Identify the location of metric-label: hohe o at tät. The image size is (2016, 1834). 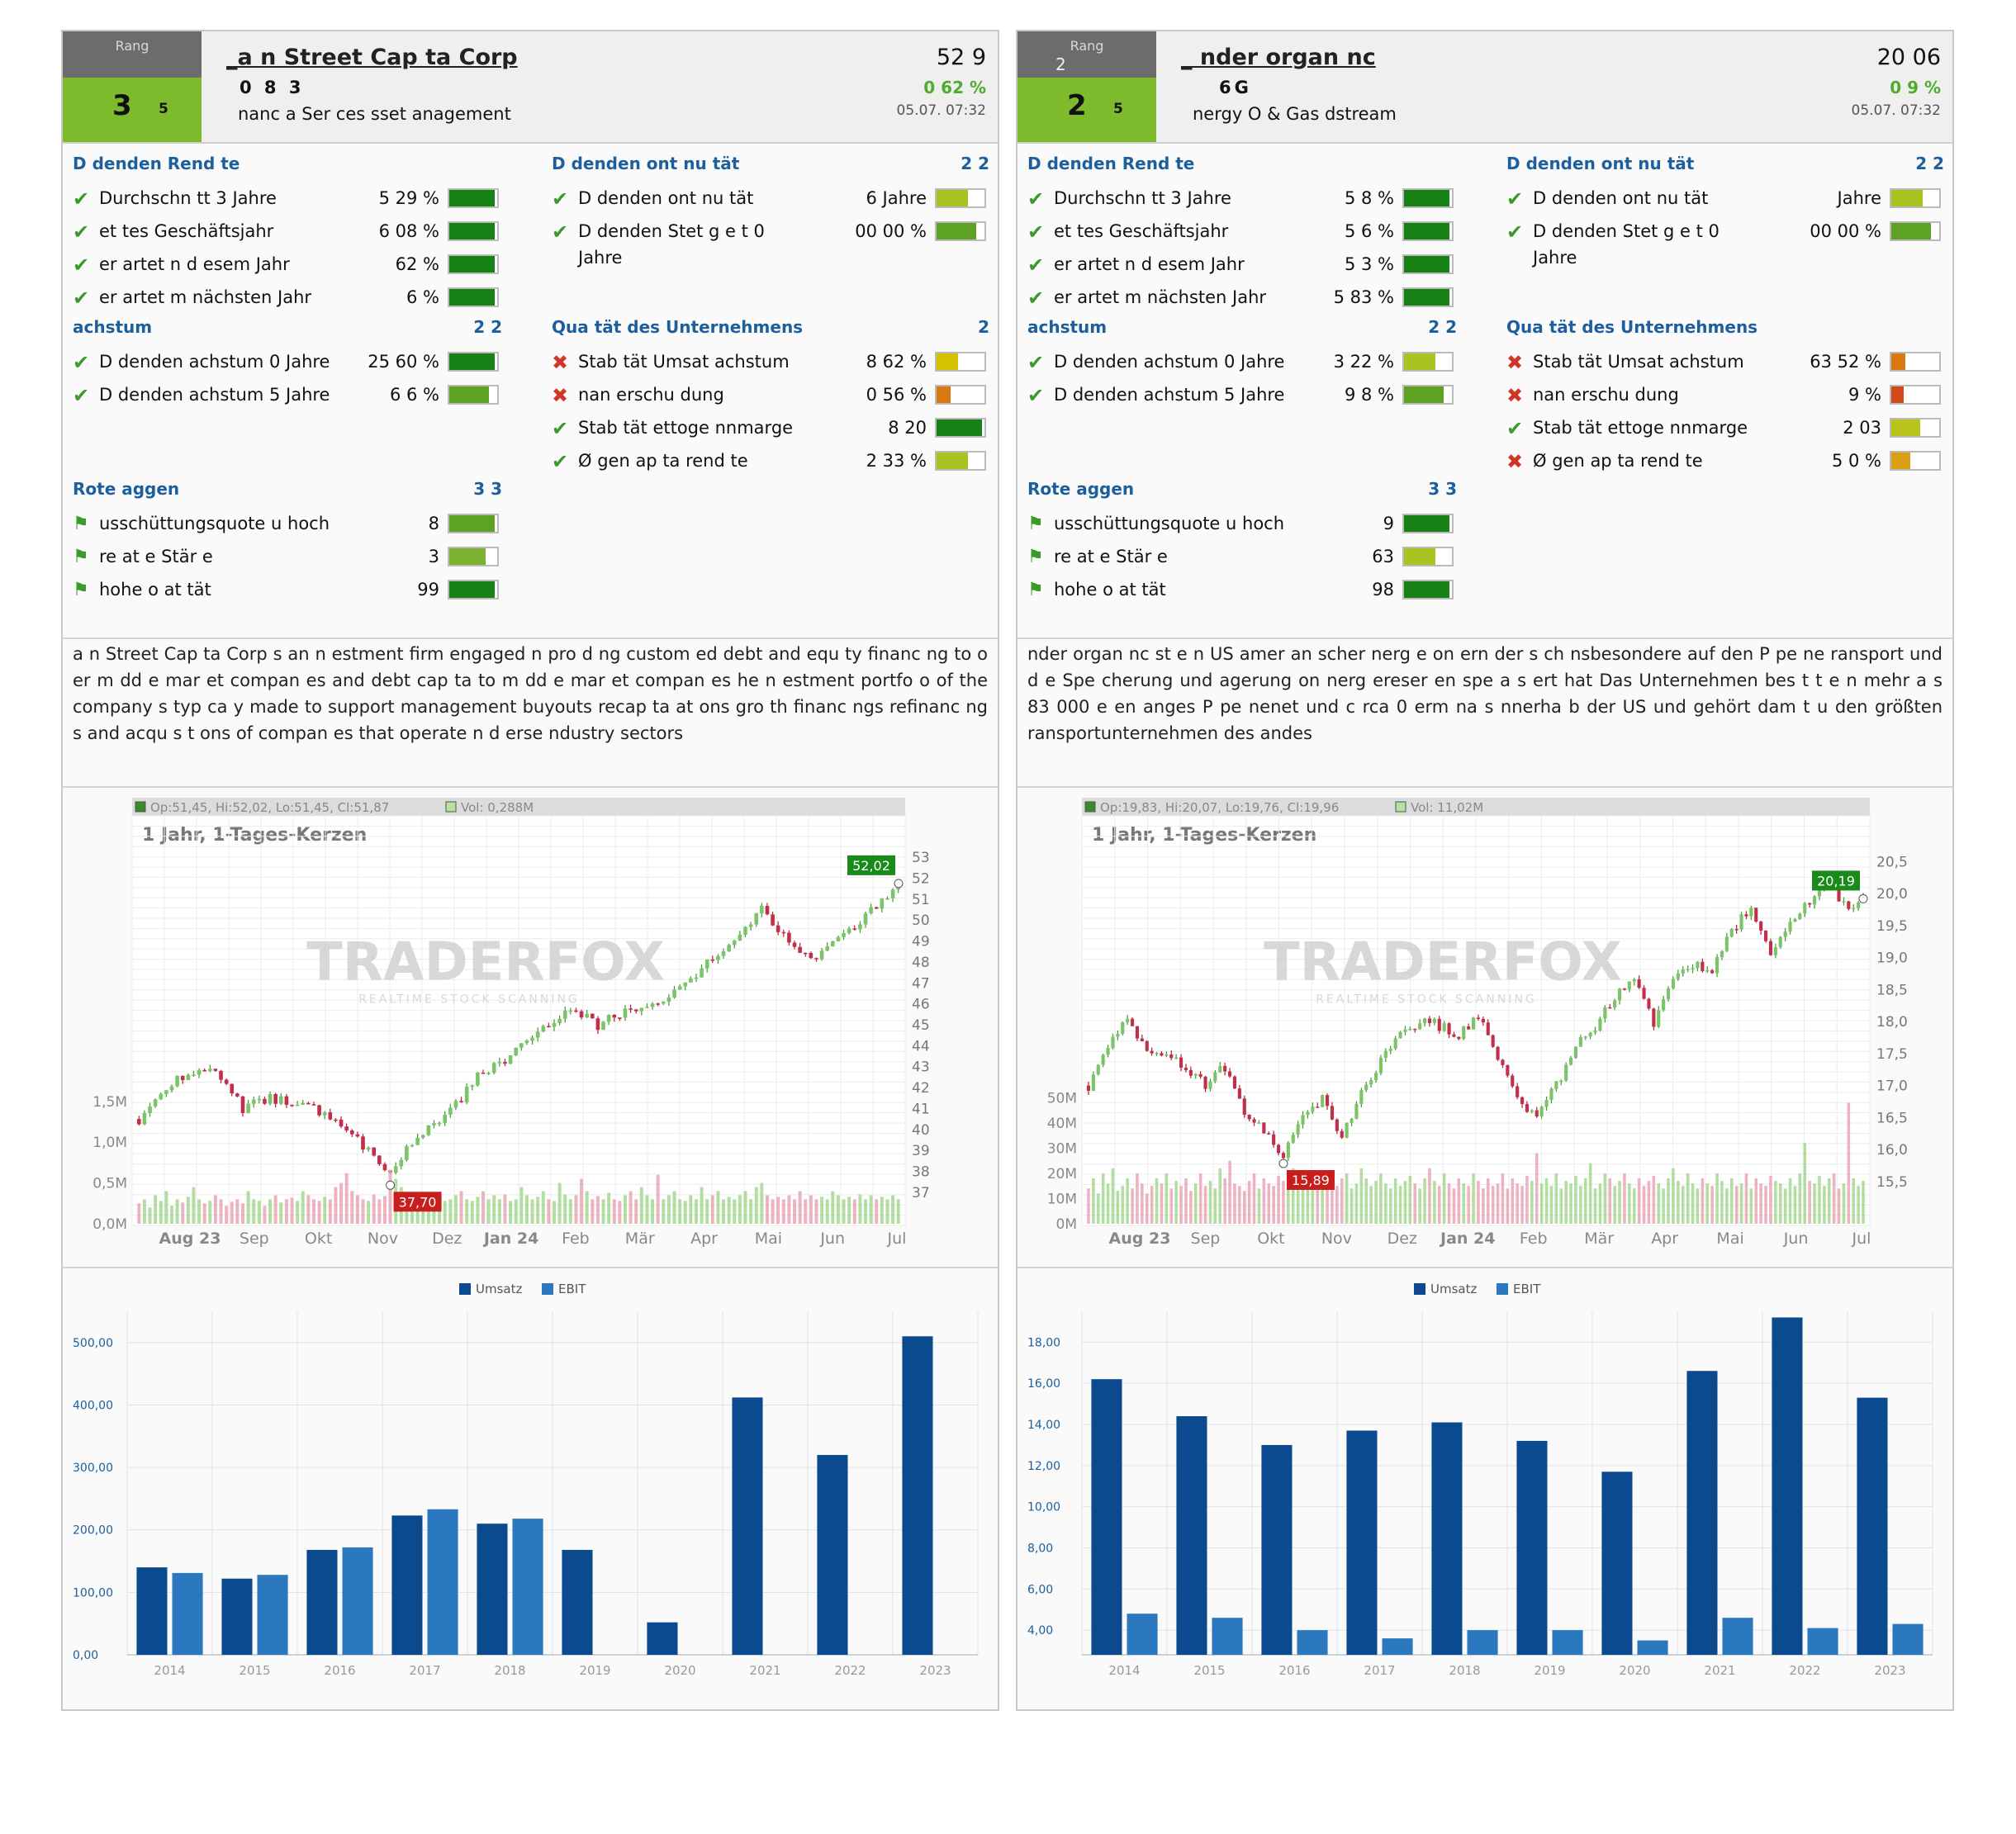
(155, 589).